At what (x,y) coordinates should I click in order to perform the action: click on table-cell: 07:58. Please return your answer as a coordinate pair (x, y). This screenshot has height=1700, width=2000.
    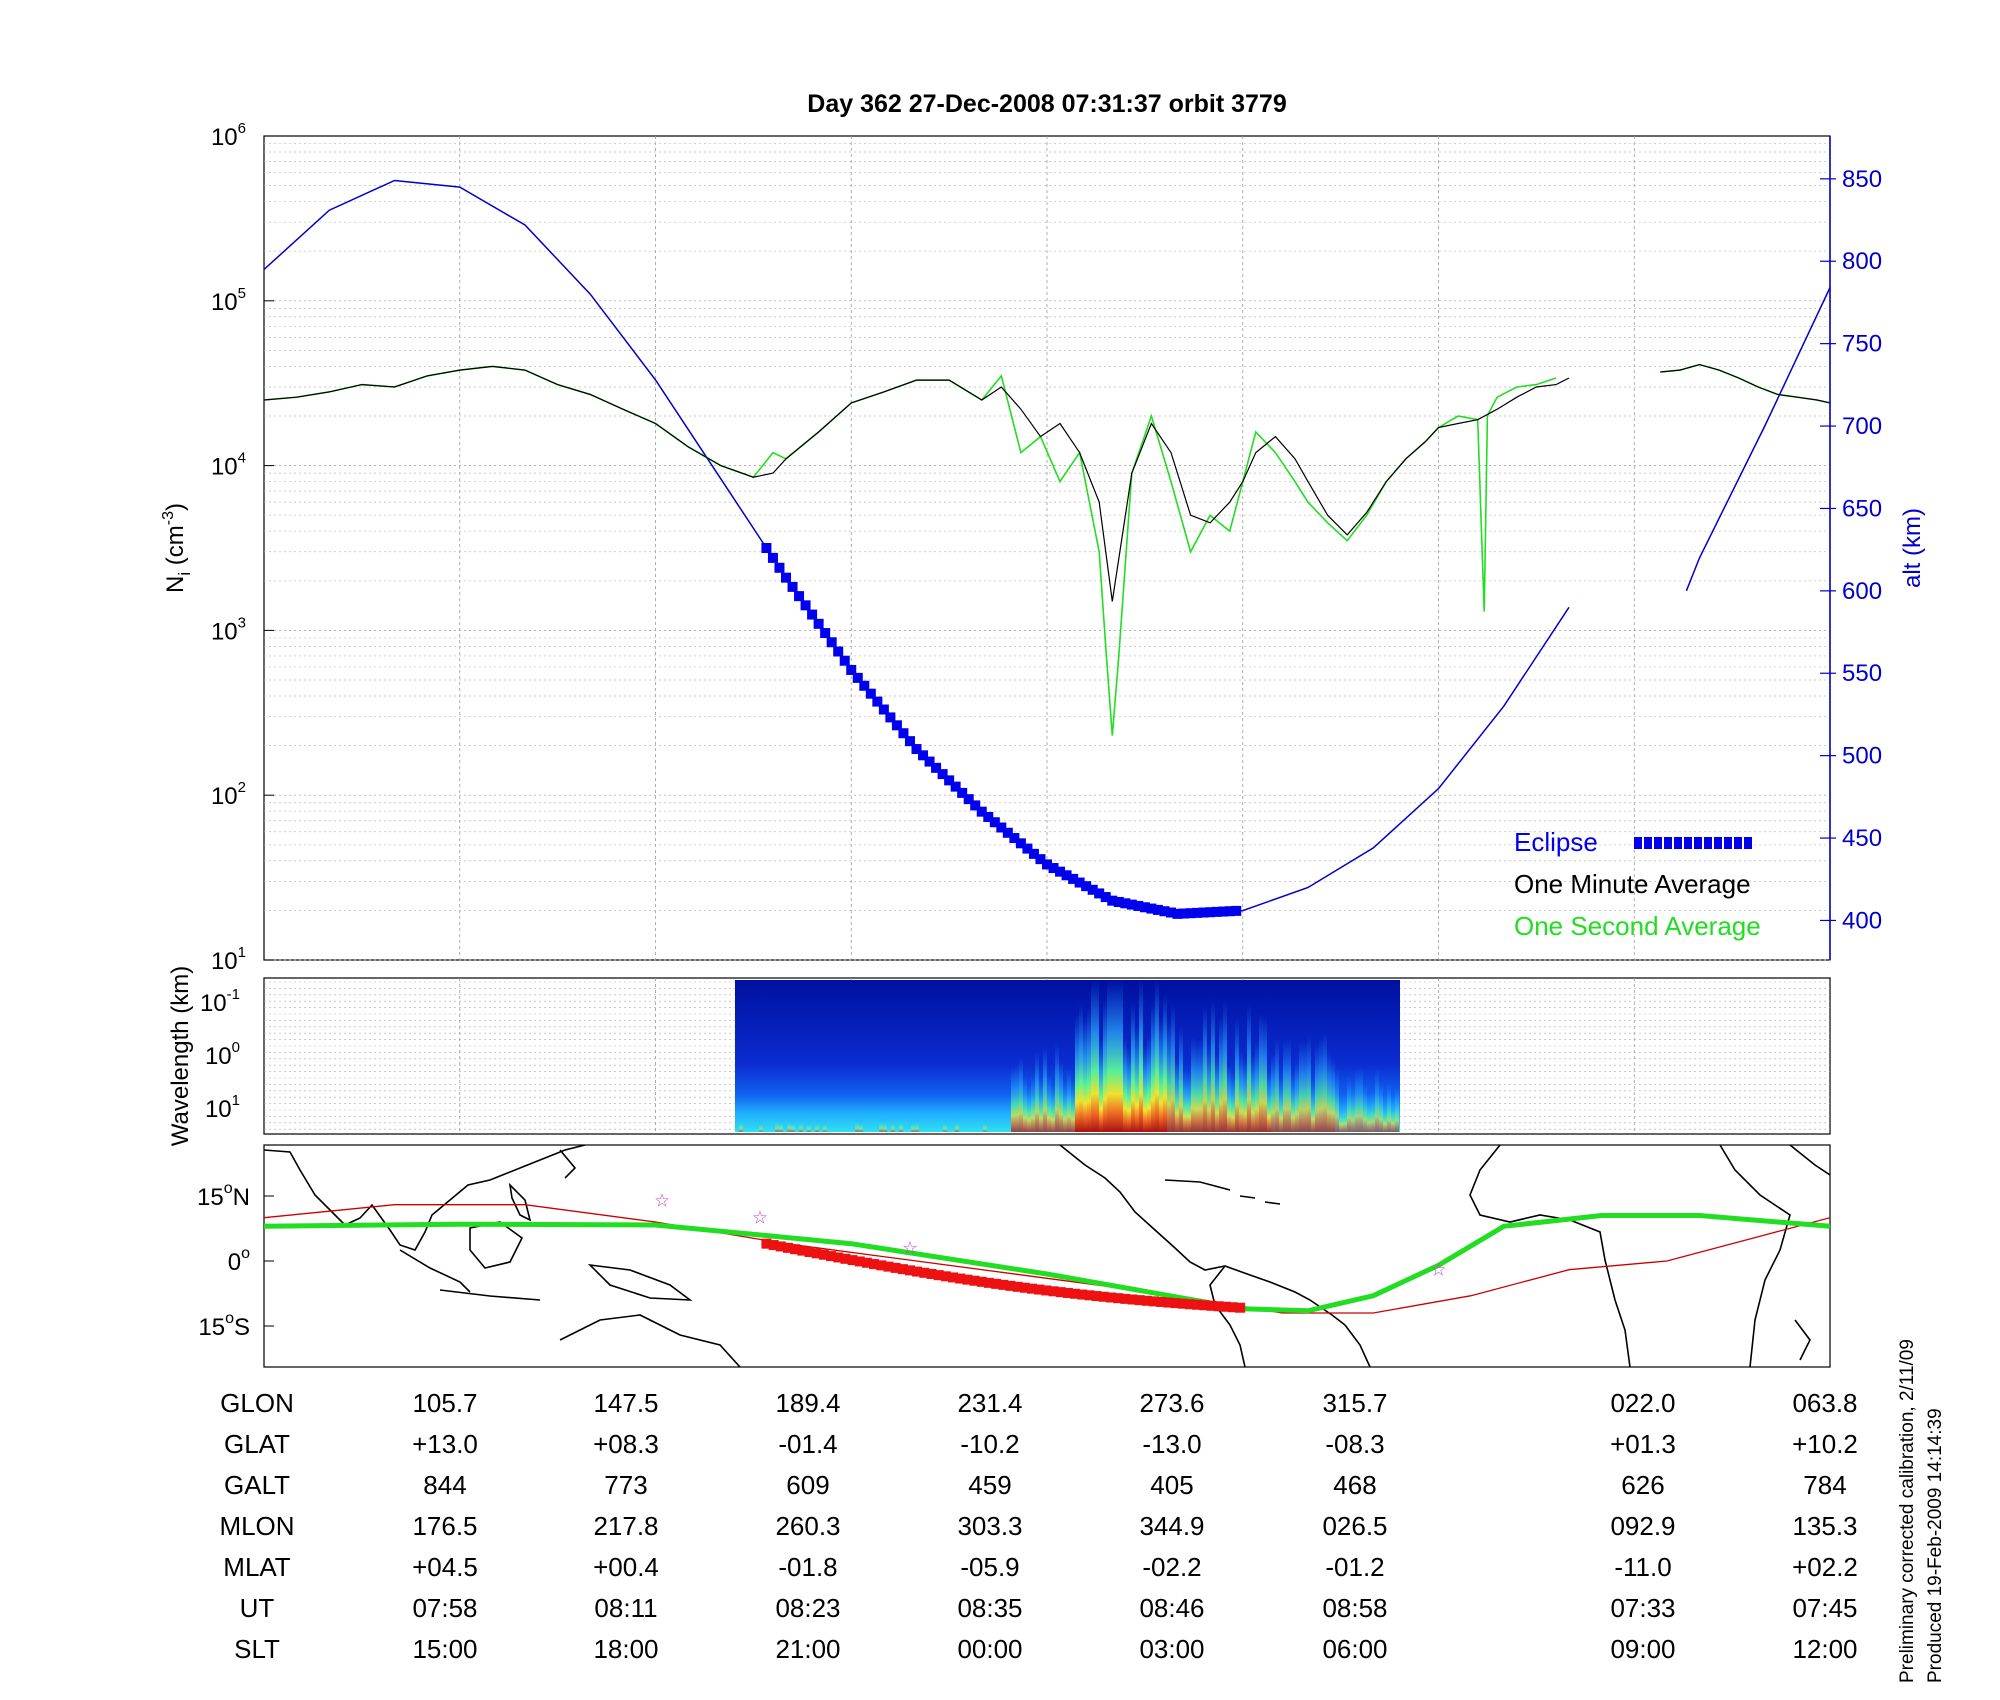
    Looking at the image, I should click on (444, 1608).